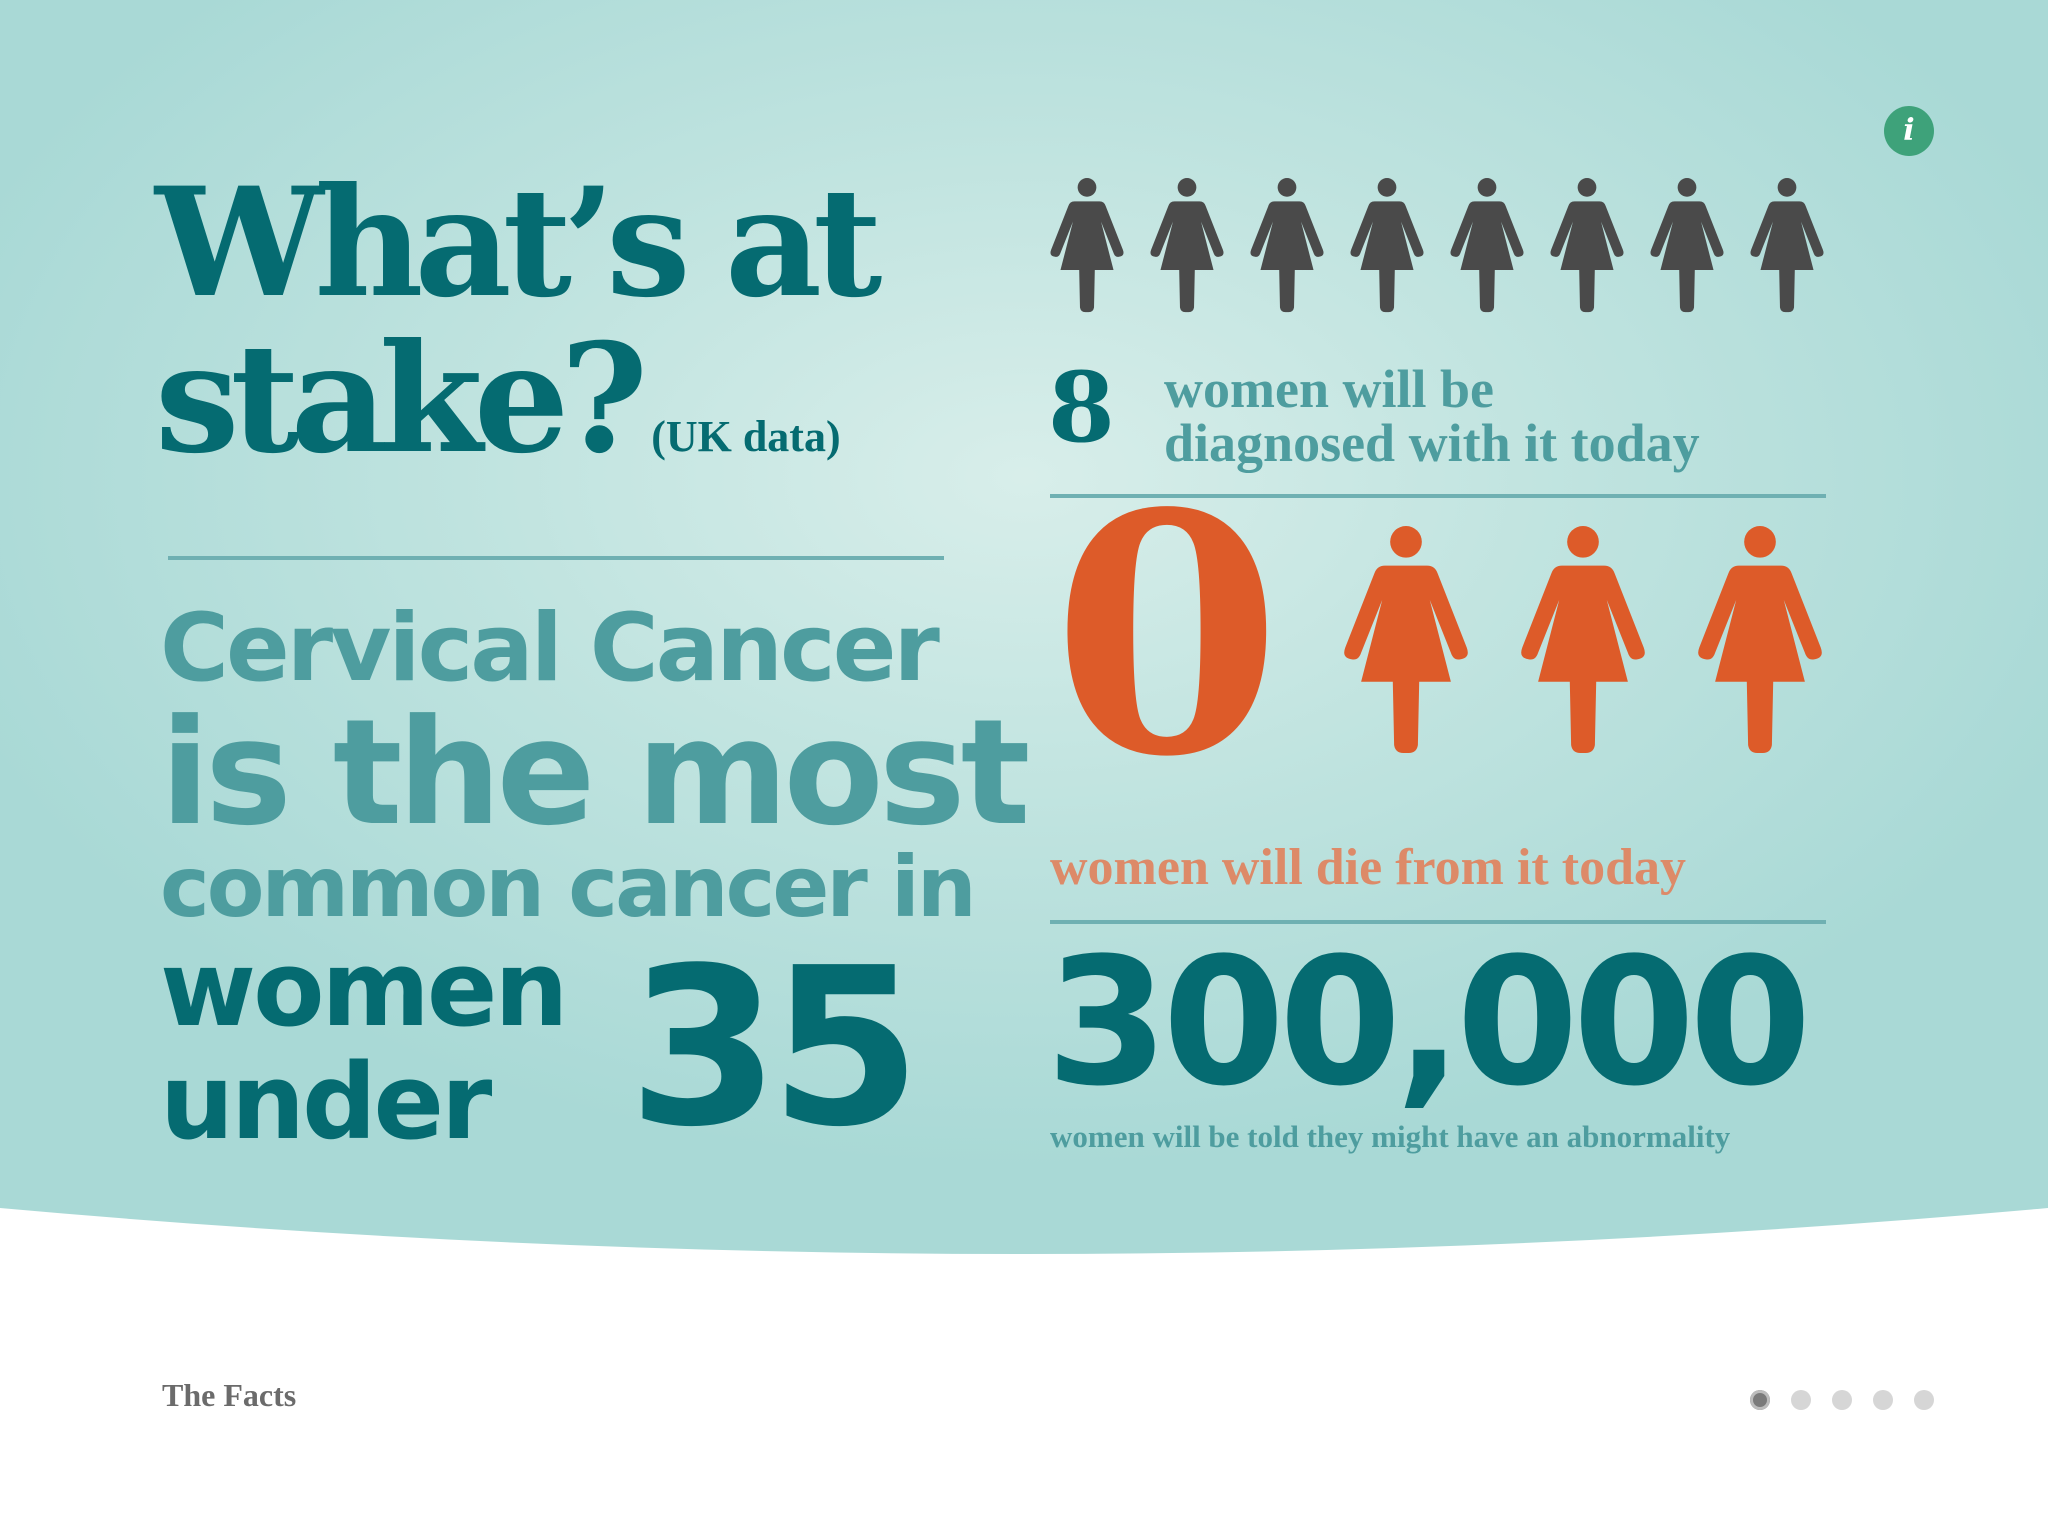 The width and height of the screenshot is (2048, 1536). I want to click on page-title: What’s at stake? (UK data), so click(518, 340).